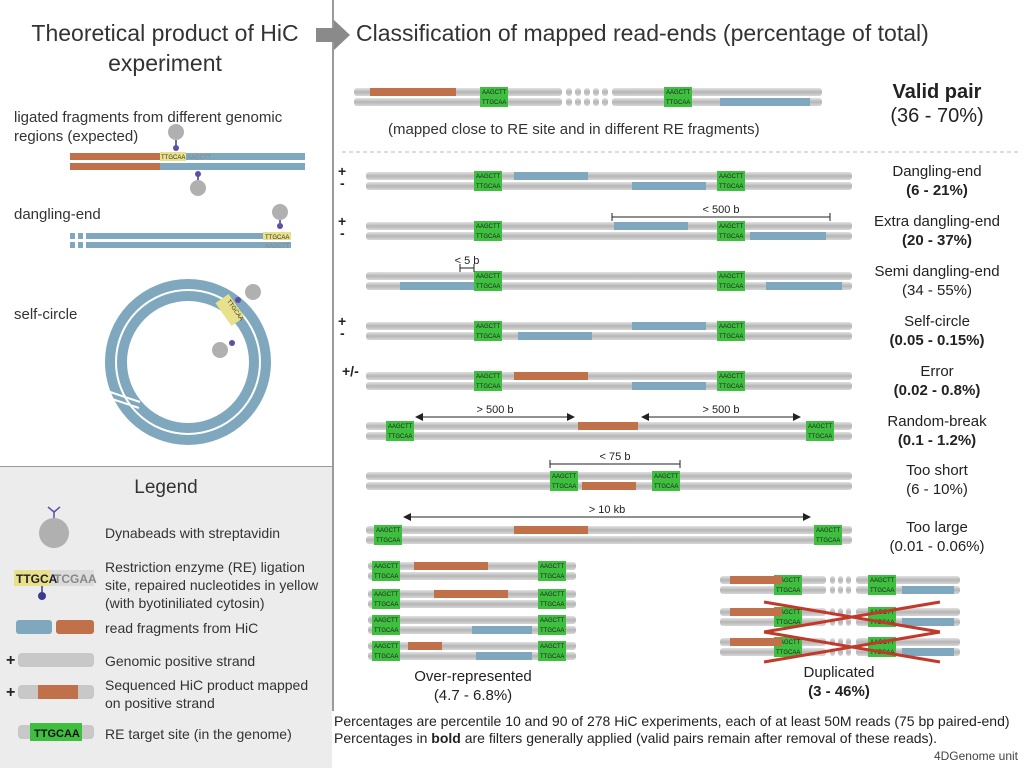 This screenshot has width=1024, height=768. Describe the element at coordinates (333, 35) in the screenshot. I see `arrow-right-icon` at that location.